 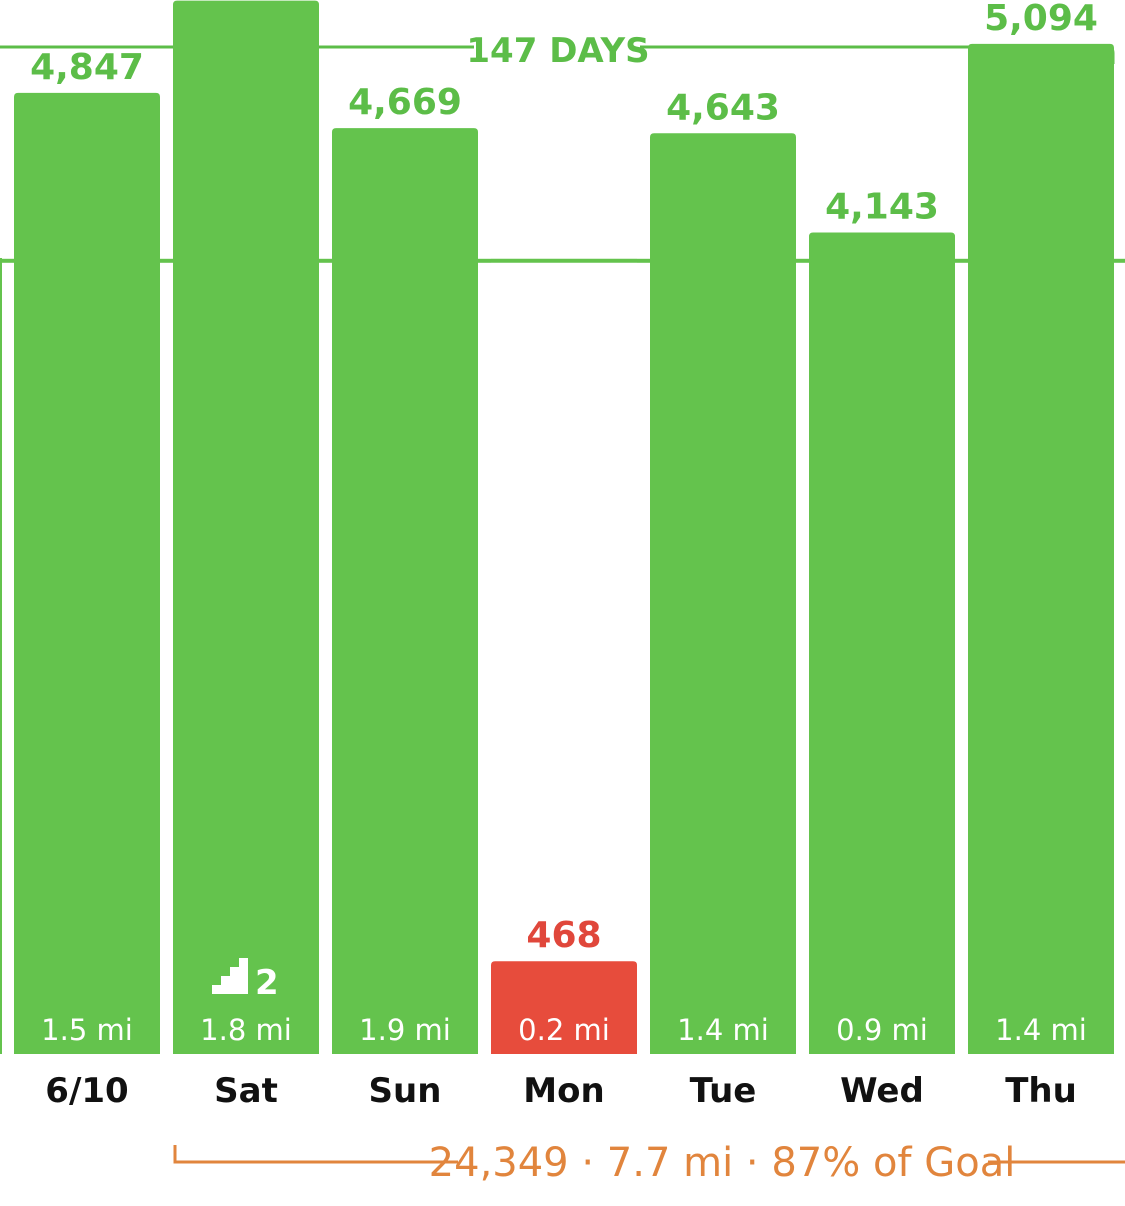 What do you see at coordinates (882, 206) in the screenshot?
I see `value-label: 4,143` at bounding box center [882, 206].